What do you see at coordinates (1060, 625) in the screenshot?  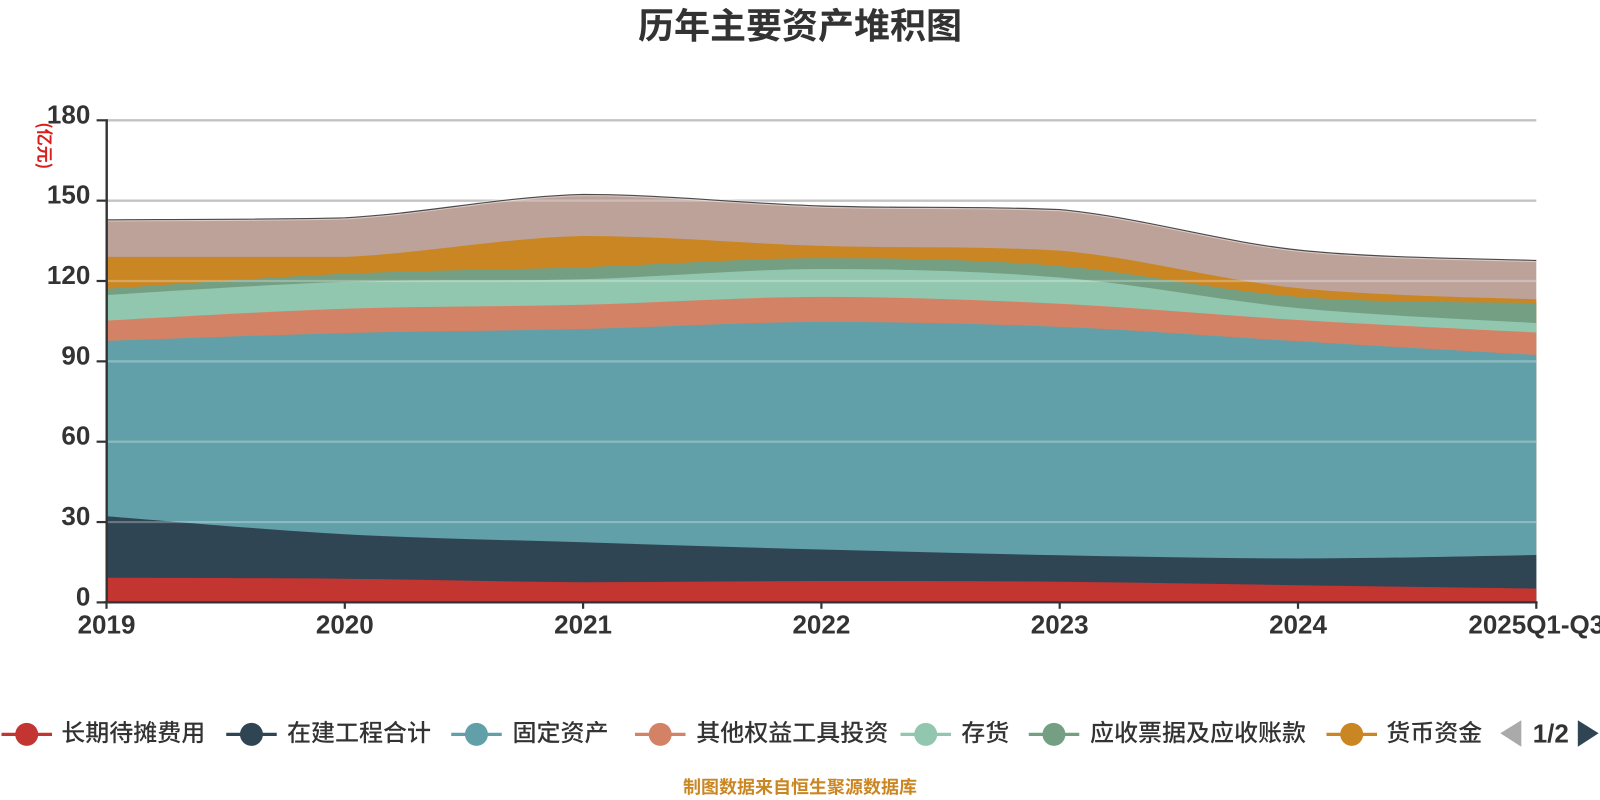 I see `svg-text: 2023` at bounding box center [1060, 625].